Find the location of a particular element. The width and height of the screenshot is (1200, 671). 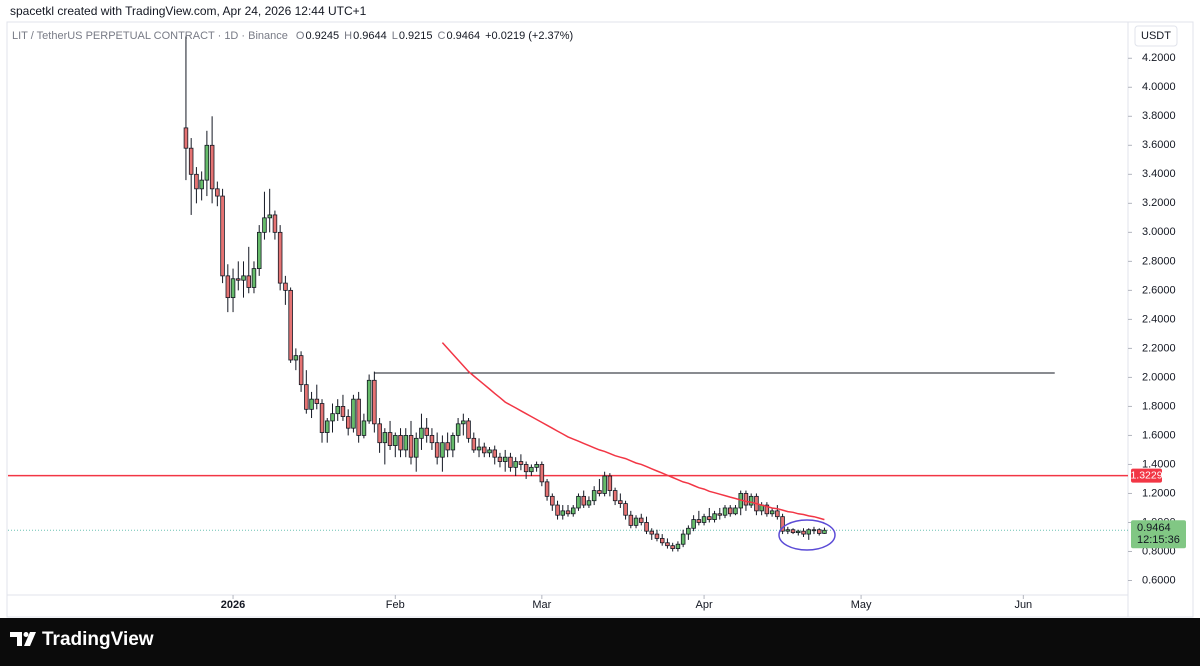

logo-mark is located at coordinates (16, 639).